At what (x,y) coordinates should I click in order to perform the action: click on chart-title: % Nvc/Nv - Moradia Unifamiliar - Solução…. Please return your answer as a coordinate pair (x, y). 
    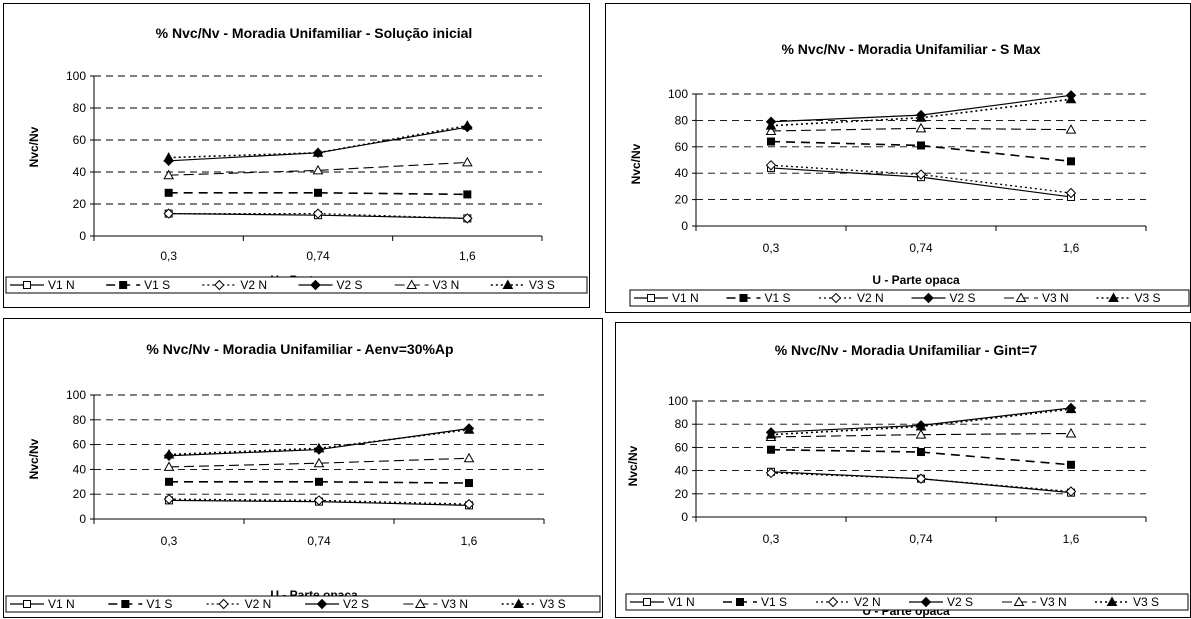
    Looking at the image, I should click on (314, 33).